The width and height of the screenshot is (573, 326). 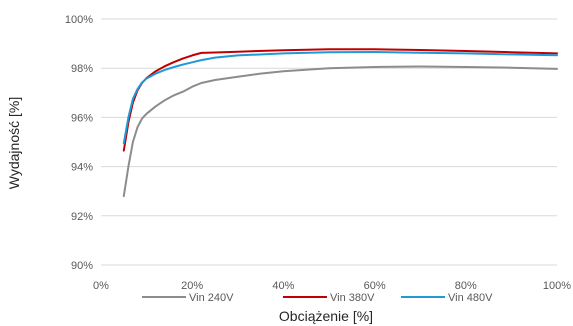 I want to click on x-tick-label: 80%, so click(x=466, y=286).